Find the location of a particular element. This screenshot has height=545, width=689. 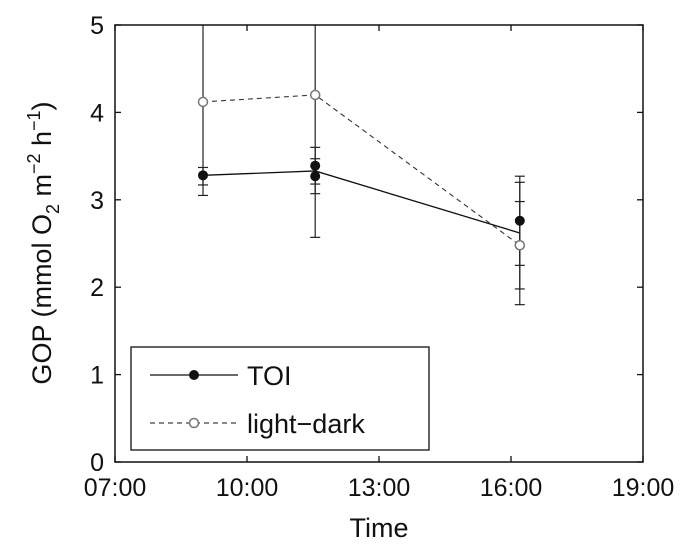

series-line-light-dark is located at coordinates (361, 170).